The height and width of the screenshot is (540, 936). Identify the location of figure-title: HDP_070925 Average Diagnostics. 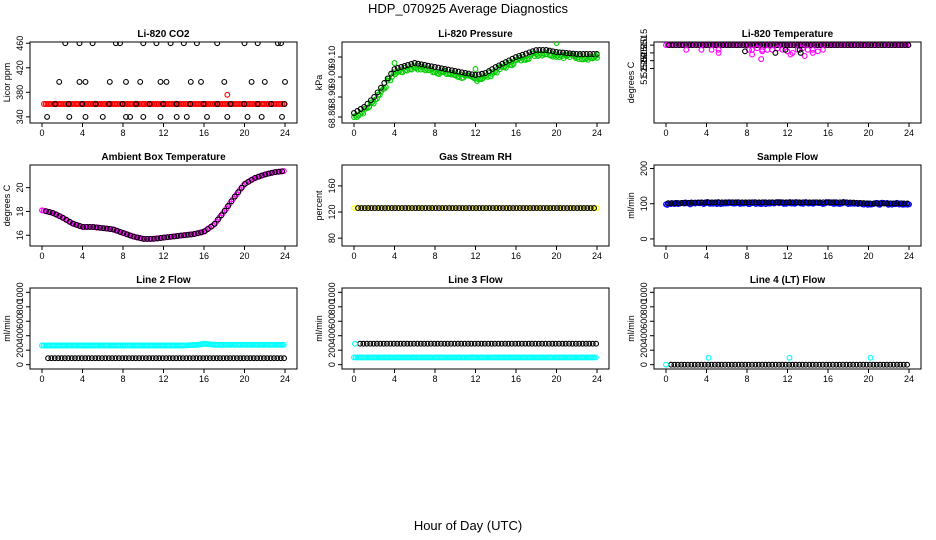
(468, 8).